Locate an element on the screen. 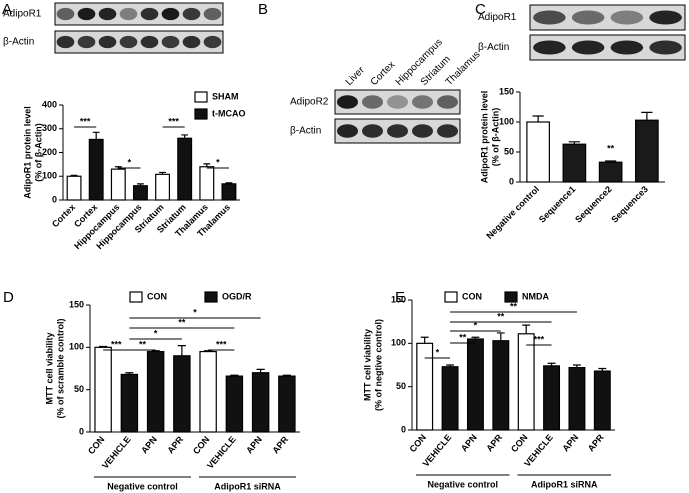 The image size is (689, 493). x-tick-label: Sequence1 is located at coordinates (557, 204).